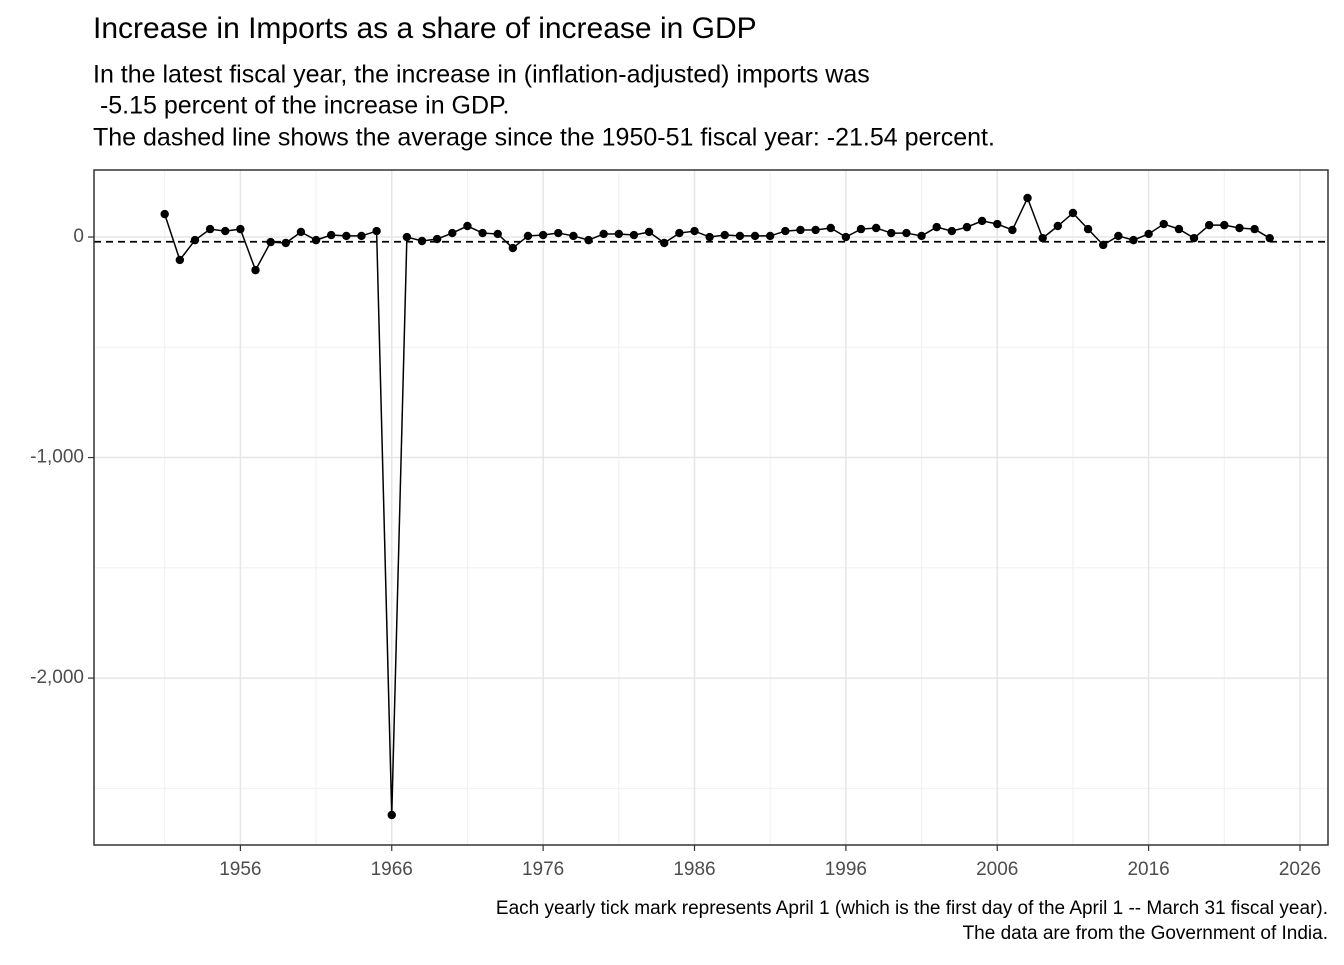 The height and width of the screenshot is (965, 1344). Describe the element at coordinates (57, 457) in the screenshot. I see `y-tick-label: -1,000` at that location.